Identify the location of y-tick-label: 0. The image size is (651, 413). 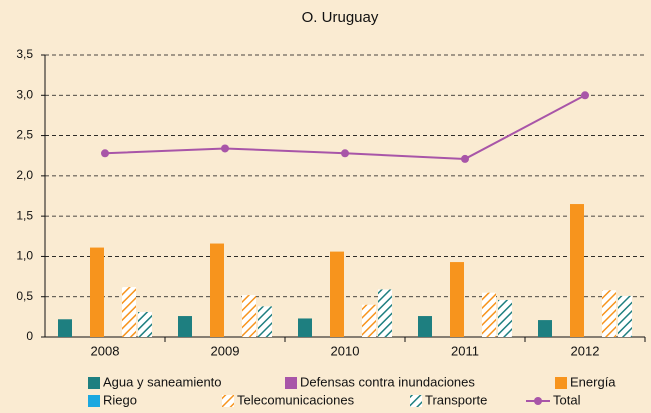
(29, 336).